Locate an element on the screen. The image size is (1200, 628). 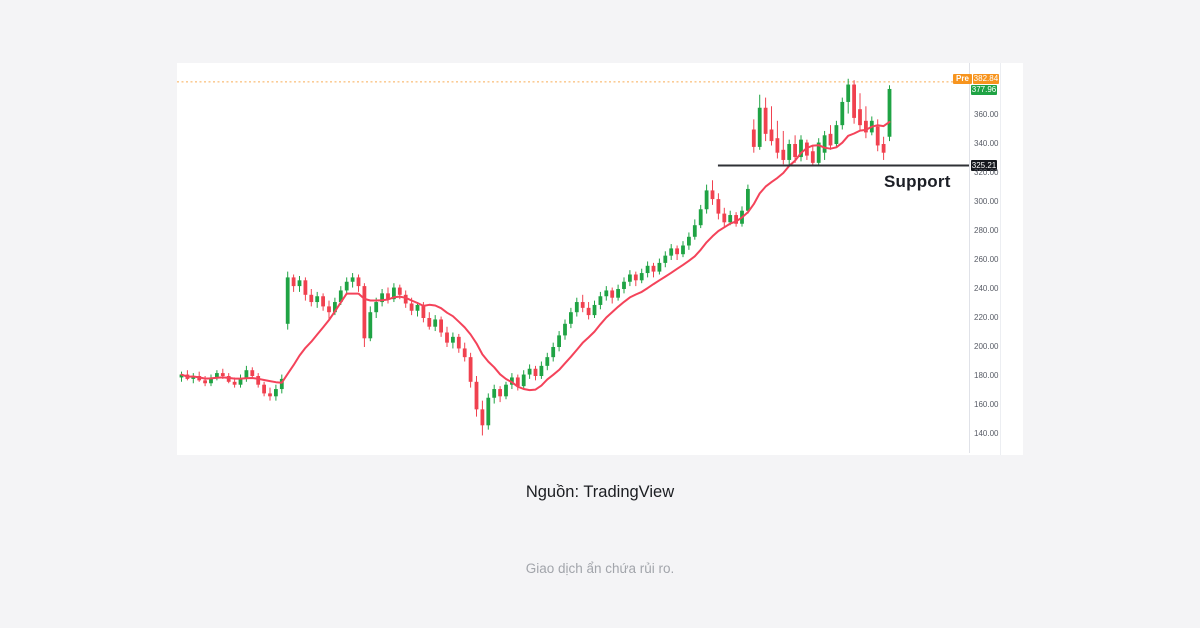
premarket-badge: Pre is located at coordinates (962, 79).